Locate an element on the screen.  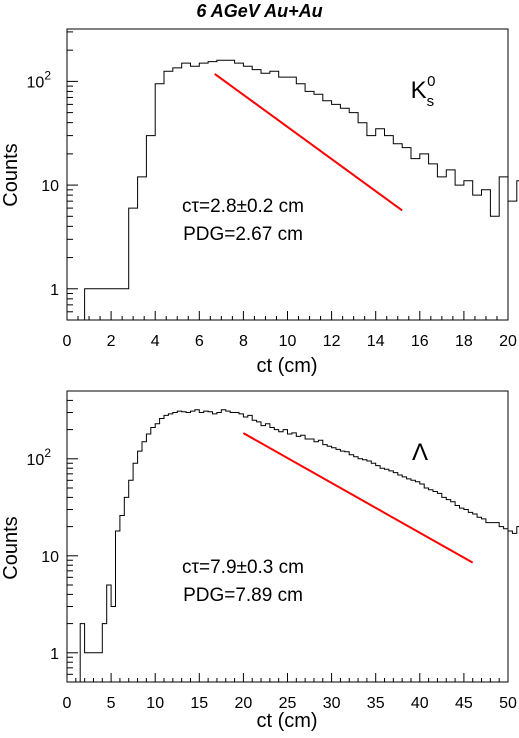
page-title: 6 AGeV Au+Au is located at coordinates (259, 11).